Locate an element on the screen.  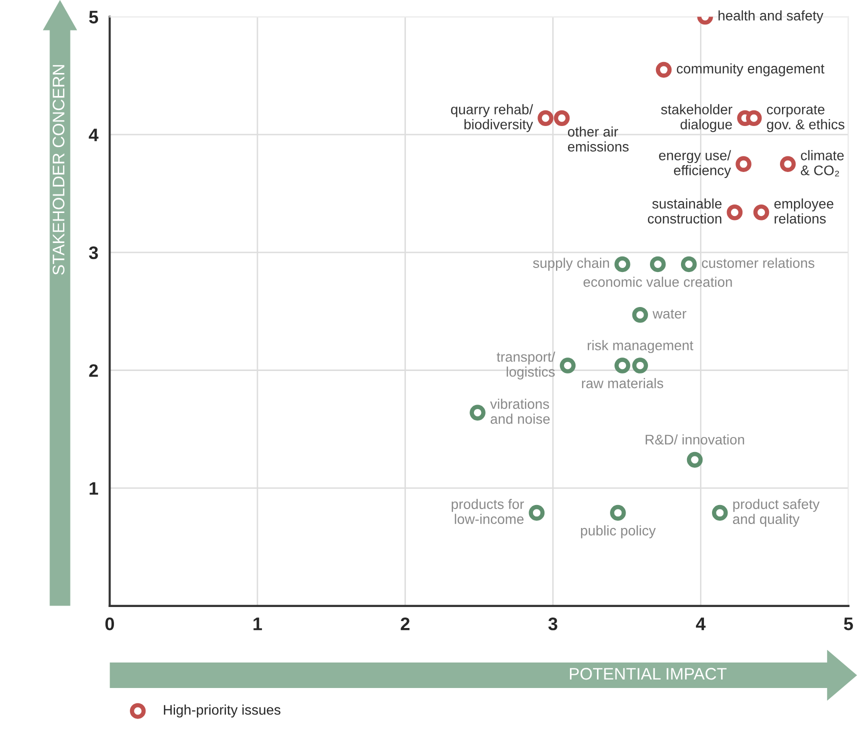
x-axis-title: POTENTIAL IMPACT is located at coordinates (648, 674).